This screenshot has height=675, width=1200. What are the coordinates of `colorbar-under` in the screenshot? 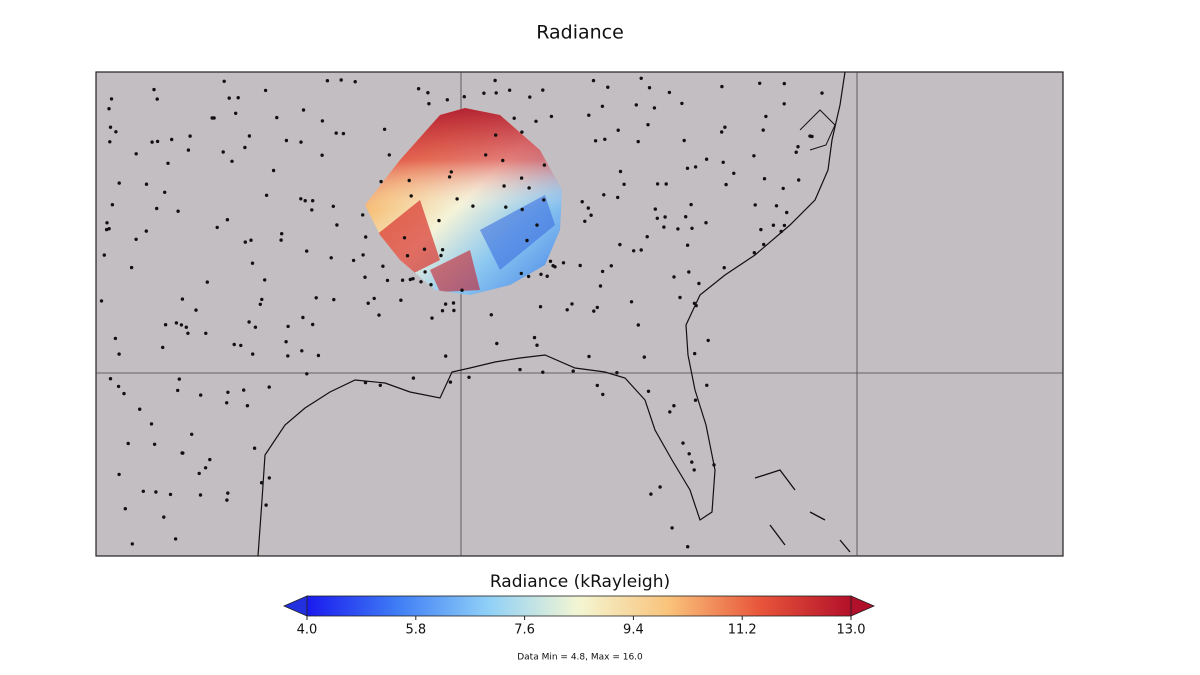 It's located at (295, 606).